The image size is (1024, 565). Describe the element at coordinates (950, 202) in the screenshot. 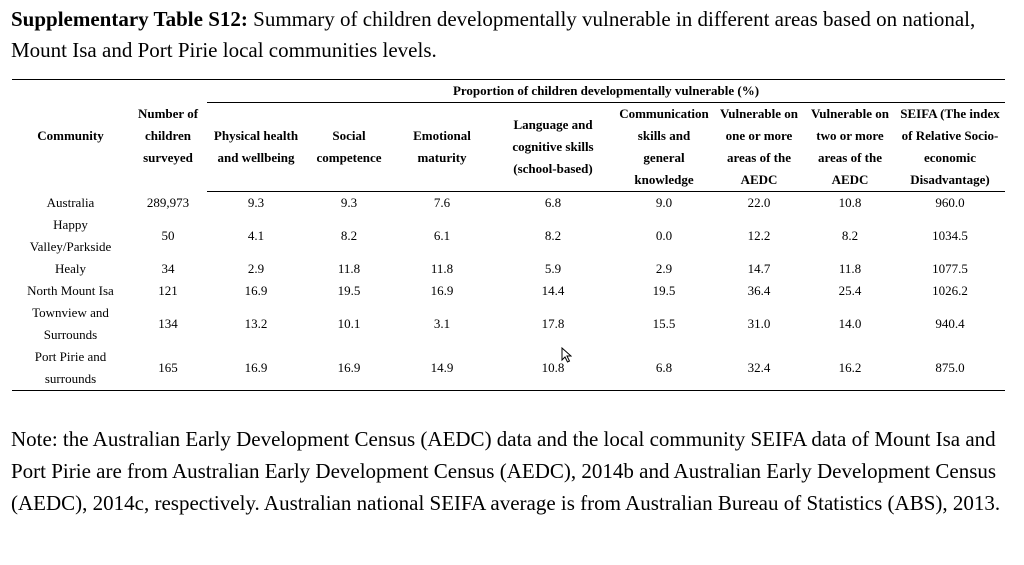

I see `cell-seifa: 960.0` at that location.